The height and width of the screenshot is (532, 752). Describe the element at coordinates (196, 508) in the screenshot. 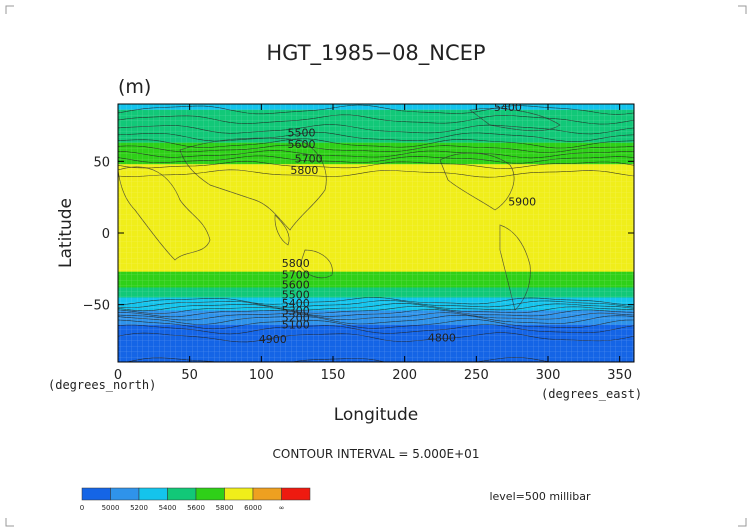

I see `colorbar-label: 5600` at that location.